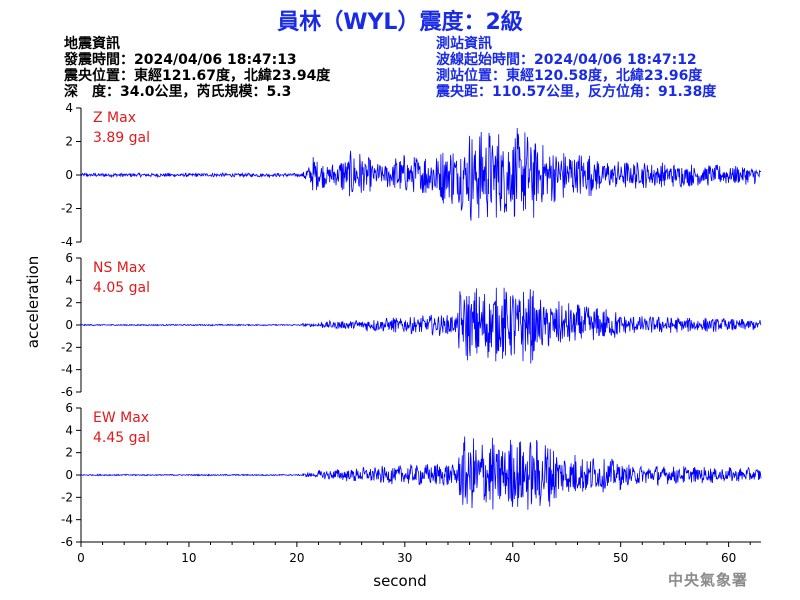 The image size is (800, 600). I want to click on panel-1-component-label: Z Max, so click(114, 118).